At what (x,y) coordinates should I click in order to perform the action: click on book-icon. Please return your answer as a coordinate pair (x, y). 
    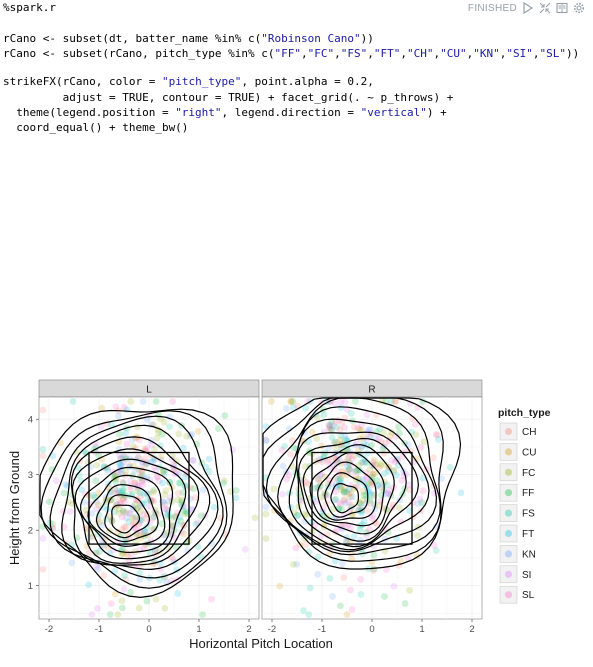
    Looking at the image, I should click on (562, 8).